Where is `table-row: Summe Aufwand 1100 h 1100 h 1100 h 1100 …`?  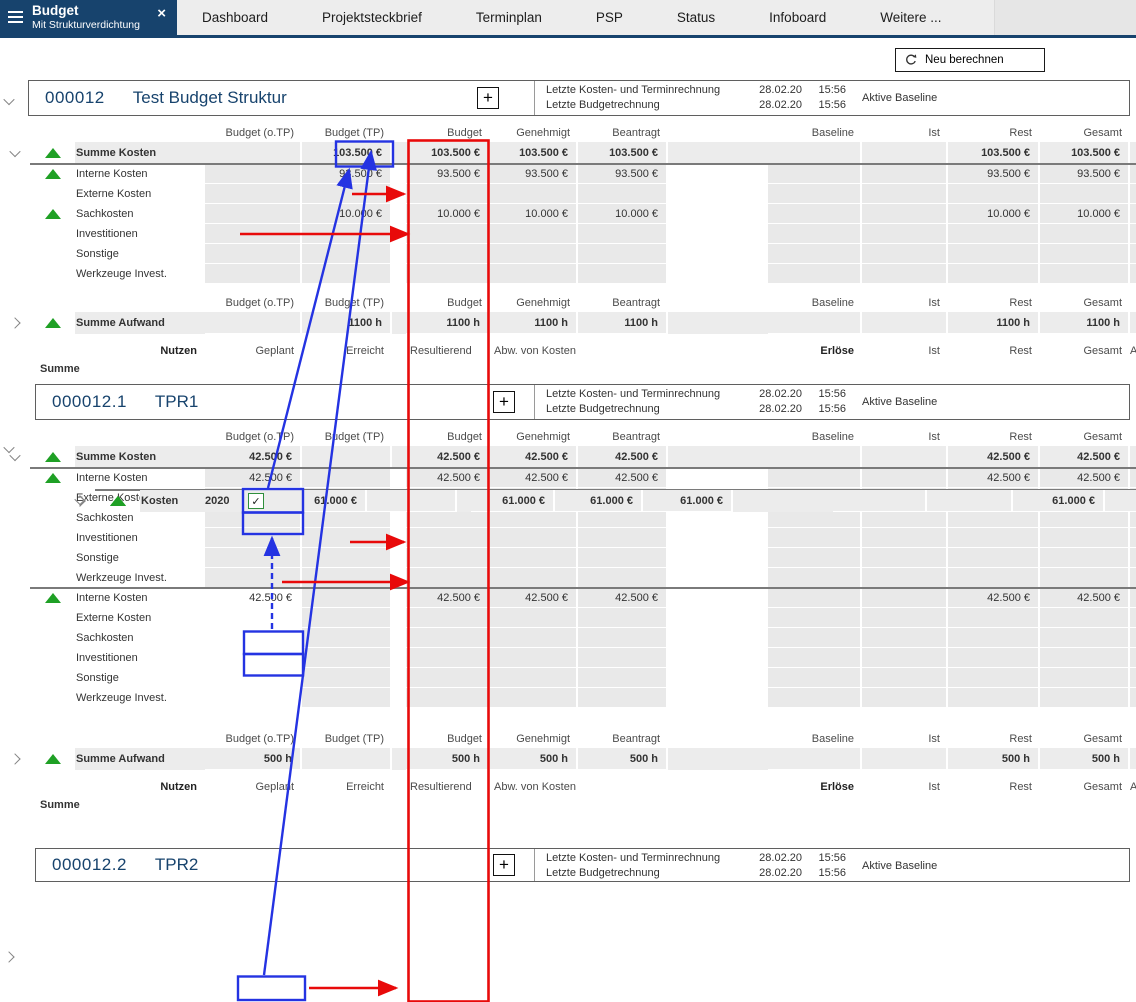
table-row: Summe Aufwand 1100 h 1100 h 1100 h 1100 … is located at coordinates (568, 323).